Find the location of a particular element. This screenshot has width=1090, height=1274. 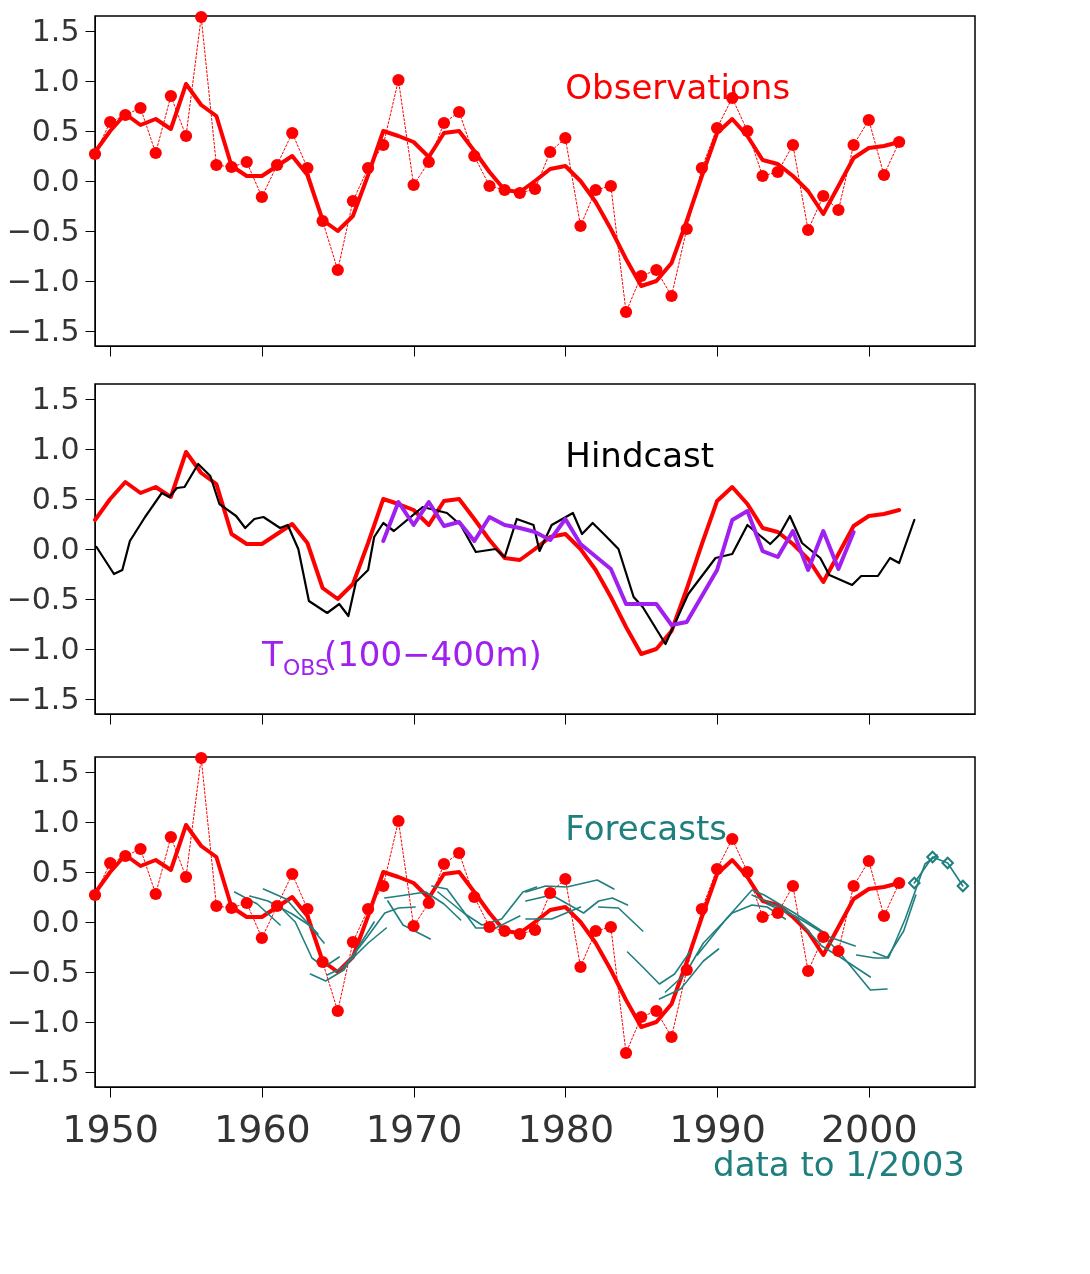

series-label: Observations is located at coordinates (678, 87).